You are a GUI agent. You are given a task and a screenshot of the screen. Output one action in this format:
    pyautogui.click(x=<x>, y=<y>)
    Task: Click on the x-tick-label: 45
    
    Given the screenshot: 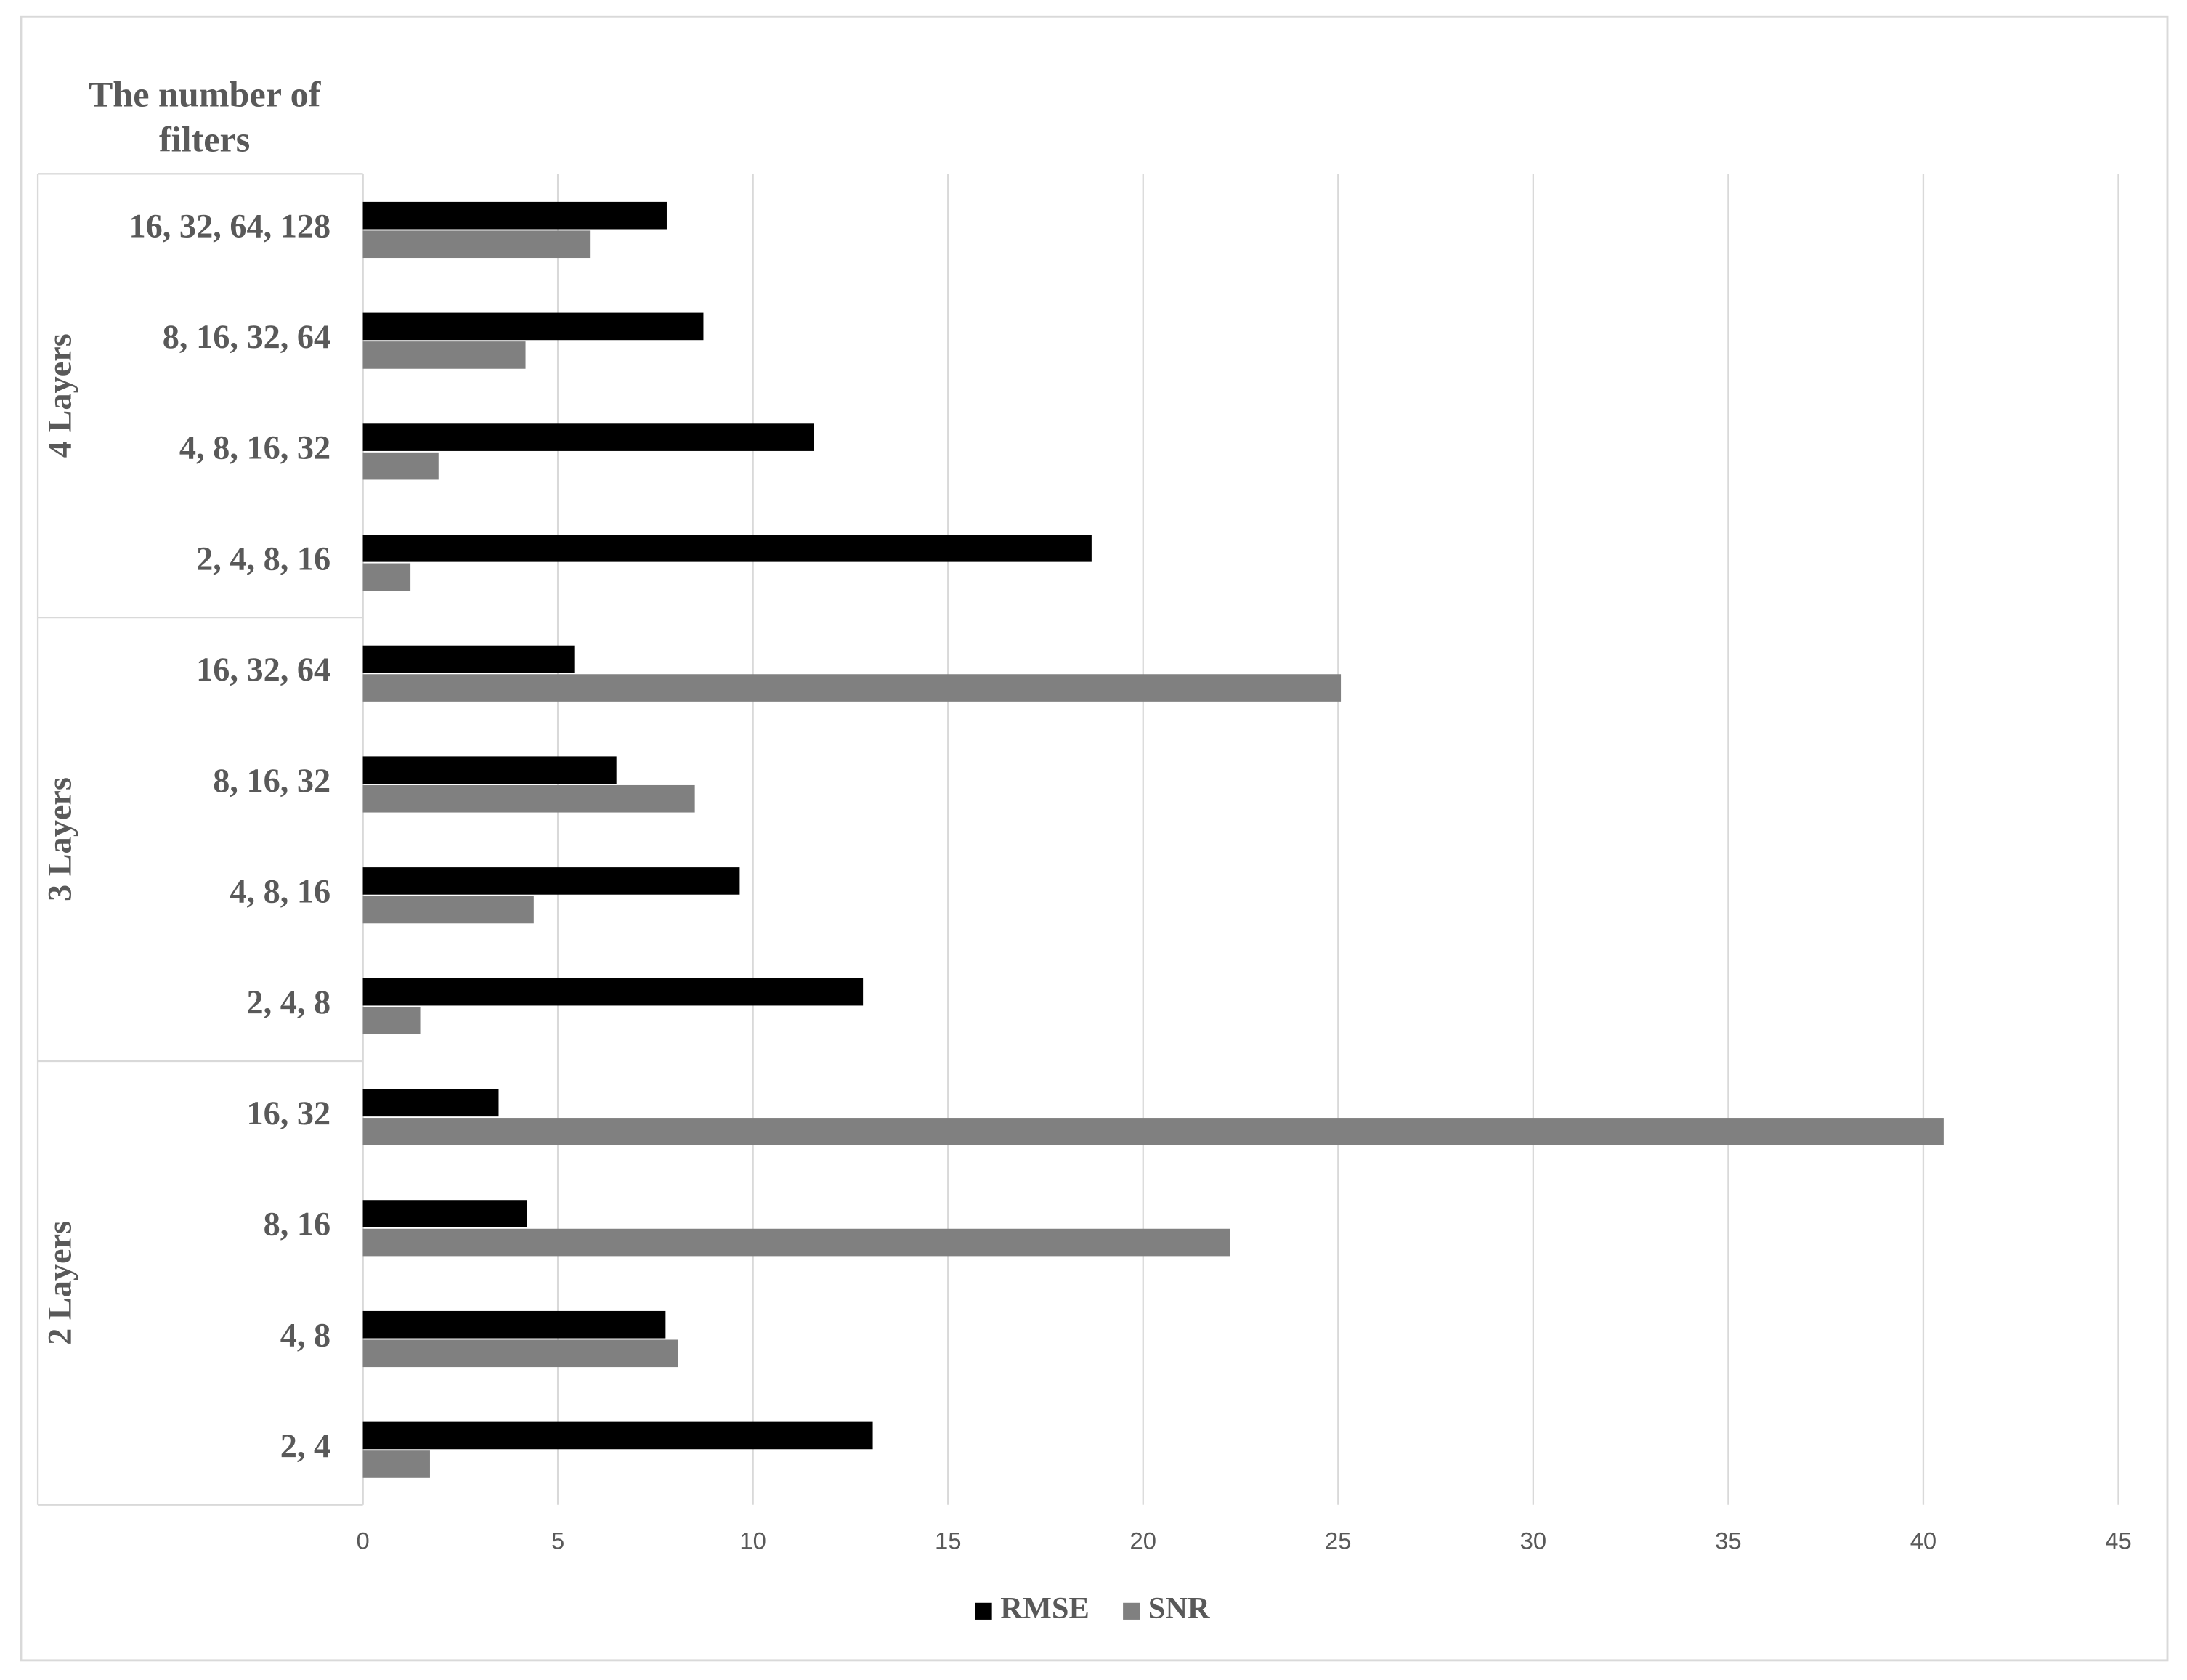 What is the action you would take?
    pyautogui.click(x=2118, y=1540)
    